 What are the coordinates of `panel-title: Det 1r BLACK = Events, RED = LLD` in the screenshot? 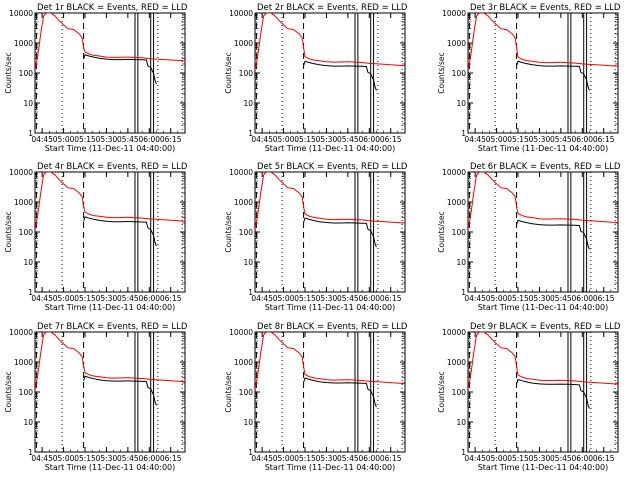 It's located at (112, 8).